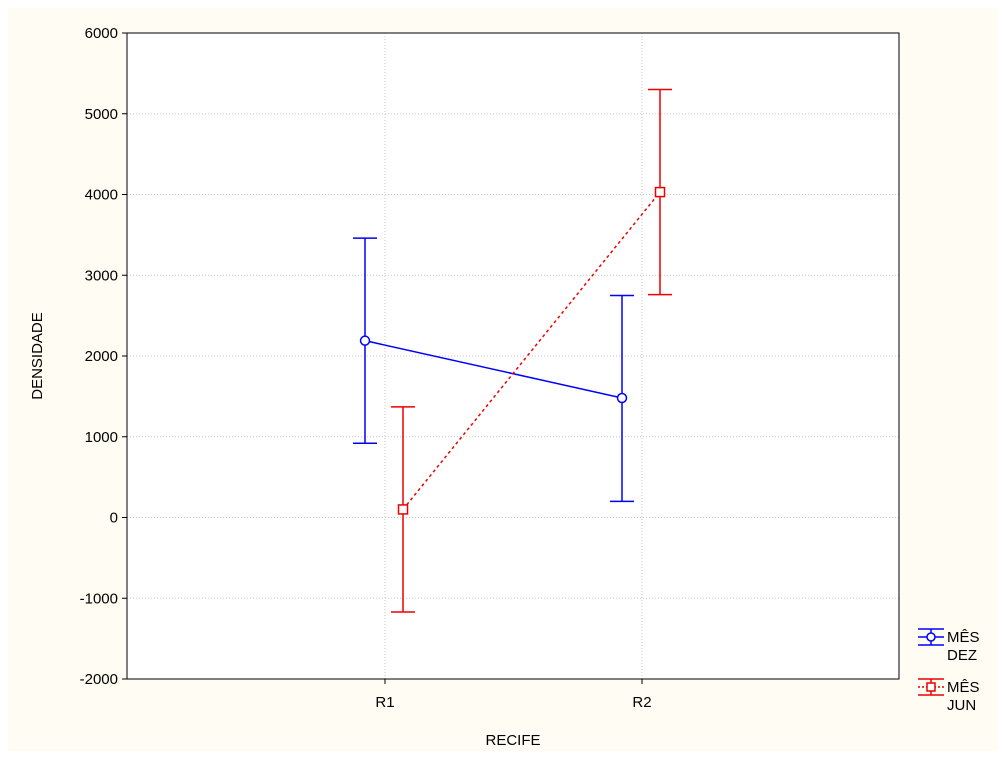 The height and width of the screenshot is (764, 1005). I want to click on legend-label: DEZ, so click(962, 655).